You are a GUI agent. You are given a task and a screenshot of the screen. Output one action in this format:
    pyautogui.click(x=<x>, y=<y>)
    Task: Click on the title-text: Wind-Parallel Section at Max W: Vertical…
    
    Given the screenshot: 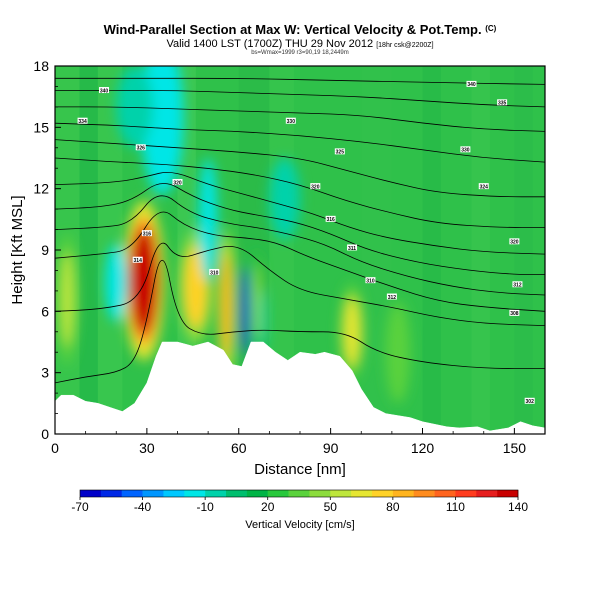 What is the action you would take?
    pyautogui.click(x=292, y=29)
    